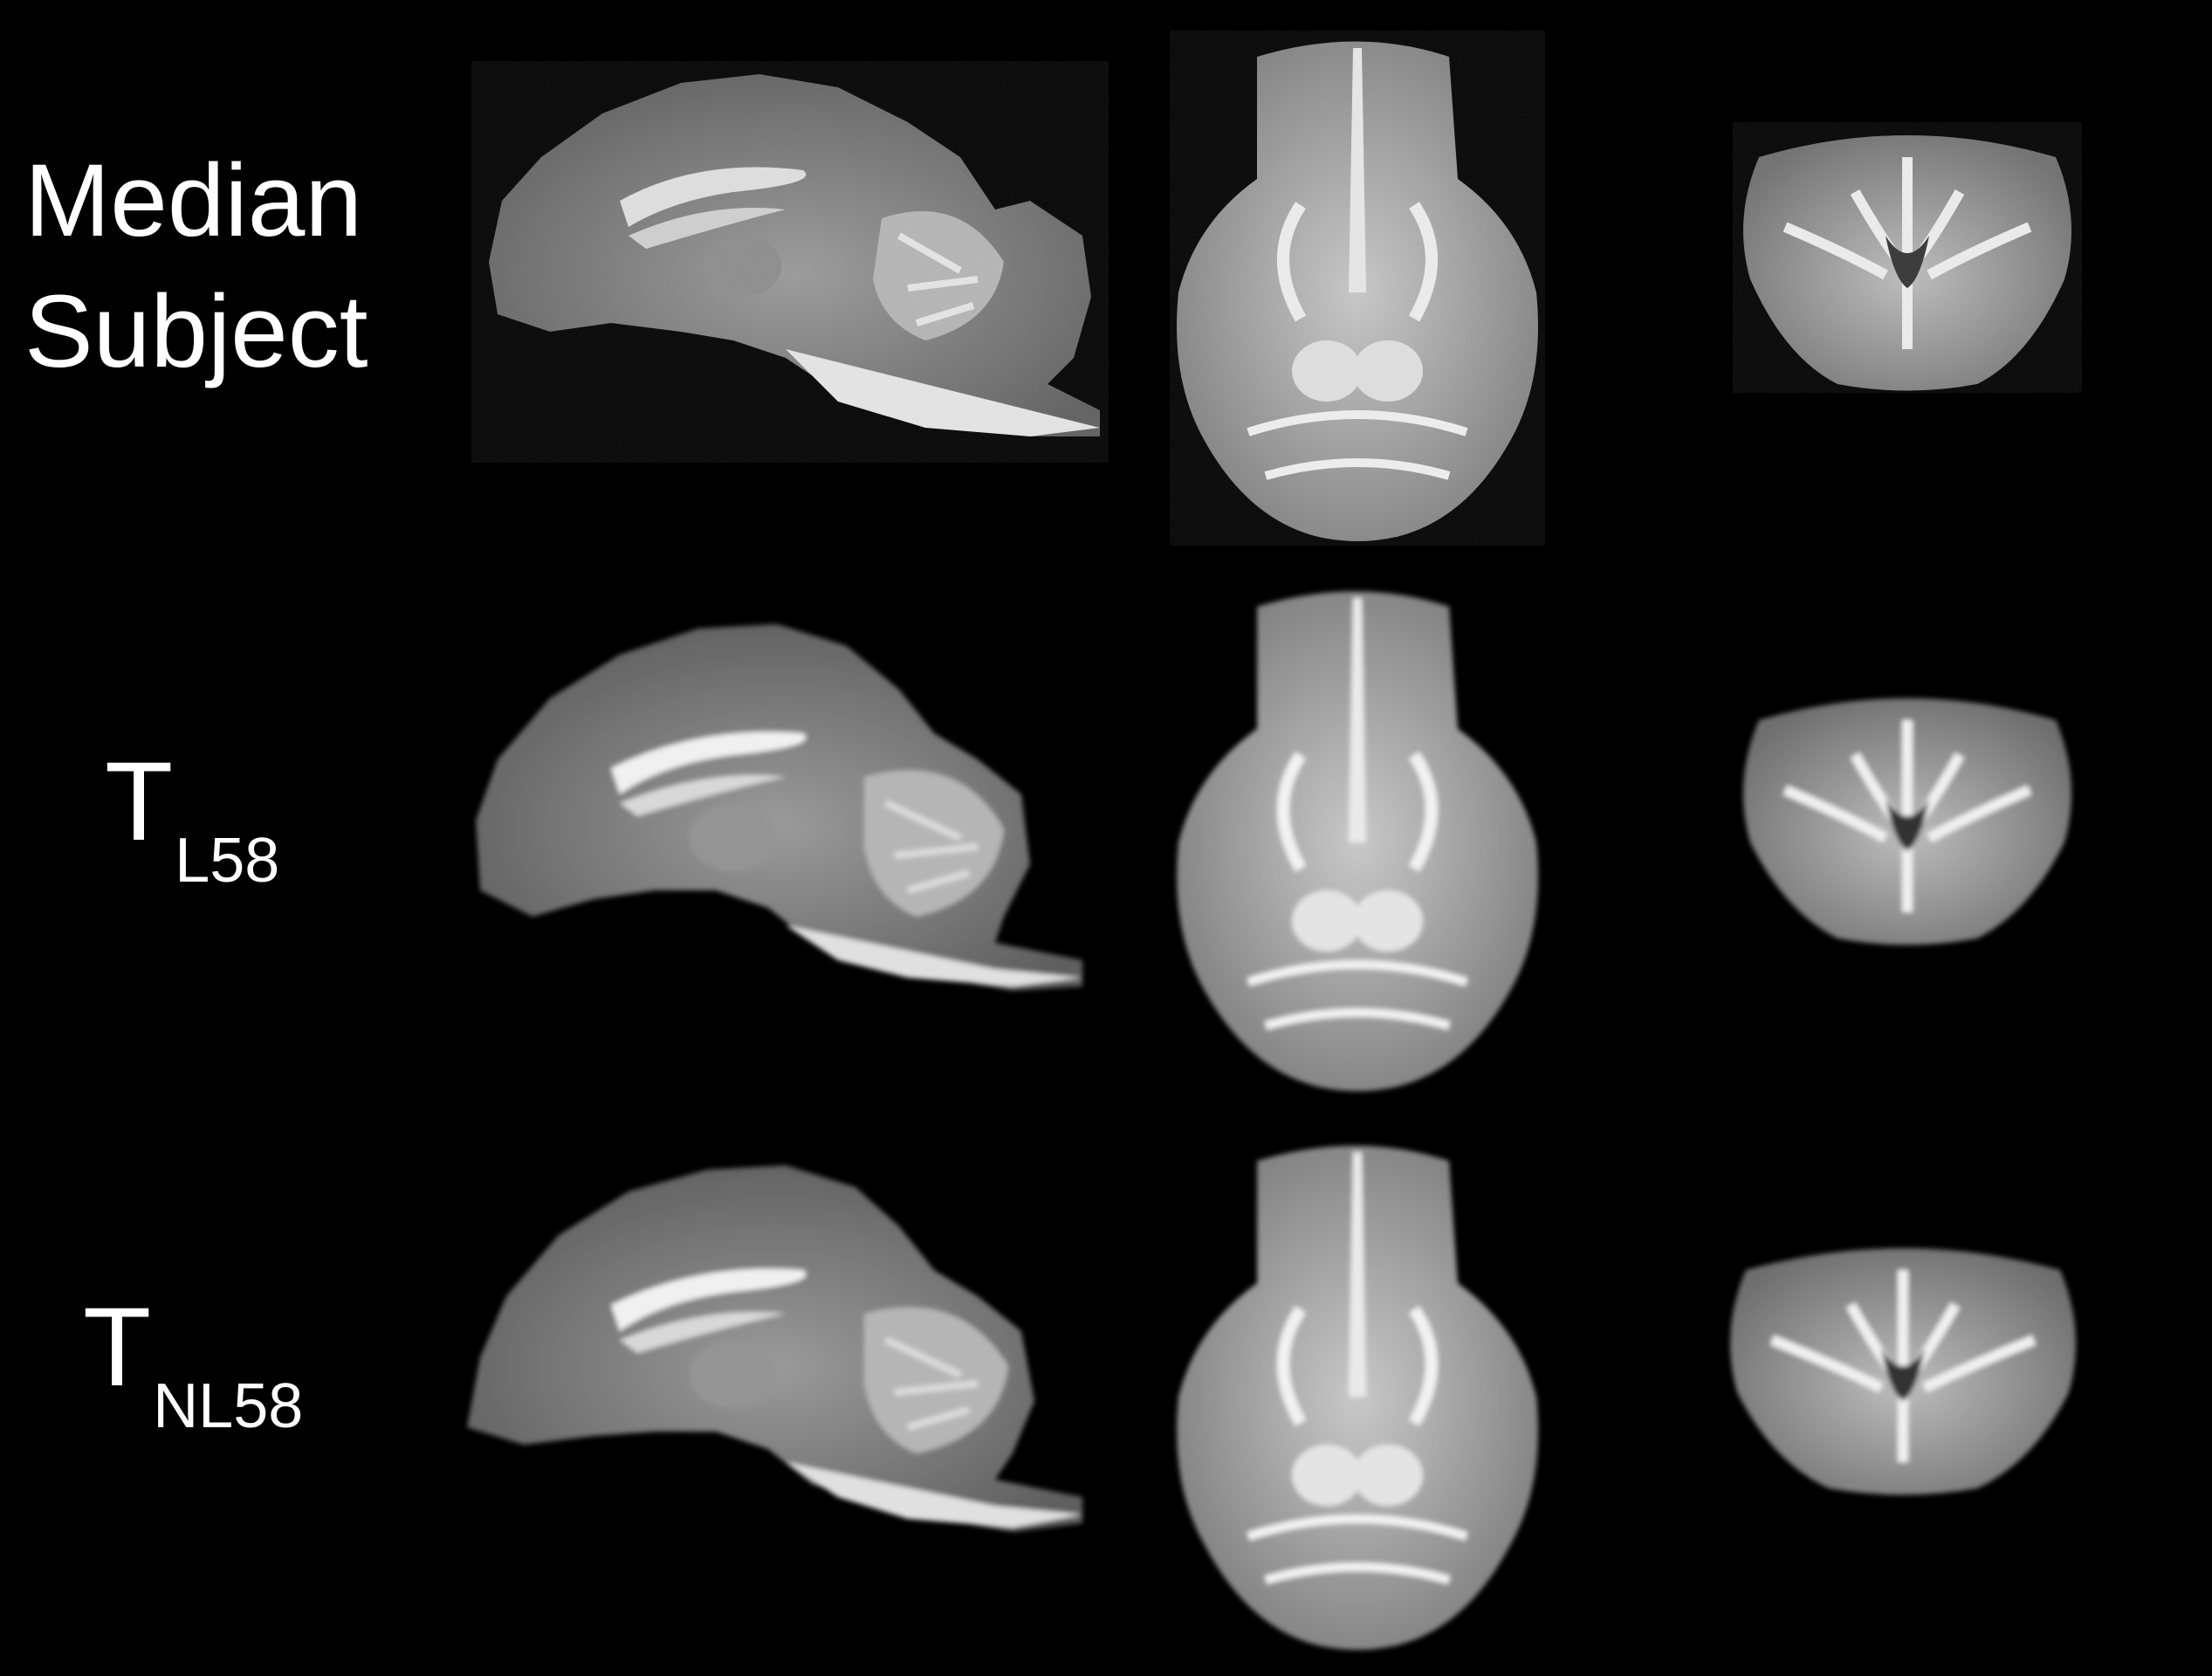 The width and height of the screenshot is (2212, 1676). What do you see at coordinates (192, 819) in the screenshot?
I see `row-label-tl58: TL58` at bounding box center [192, 819].